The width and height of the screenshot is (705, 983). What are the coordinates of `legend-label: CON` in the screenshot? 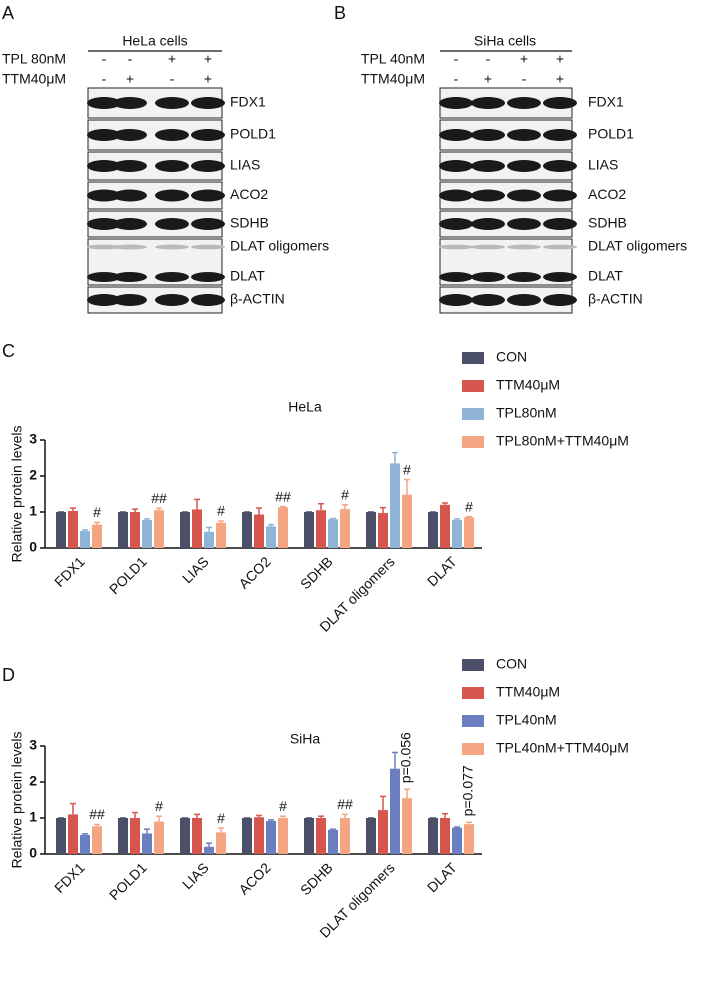 It's located at (511, 664).